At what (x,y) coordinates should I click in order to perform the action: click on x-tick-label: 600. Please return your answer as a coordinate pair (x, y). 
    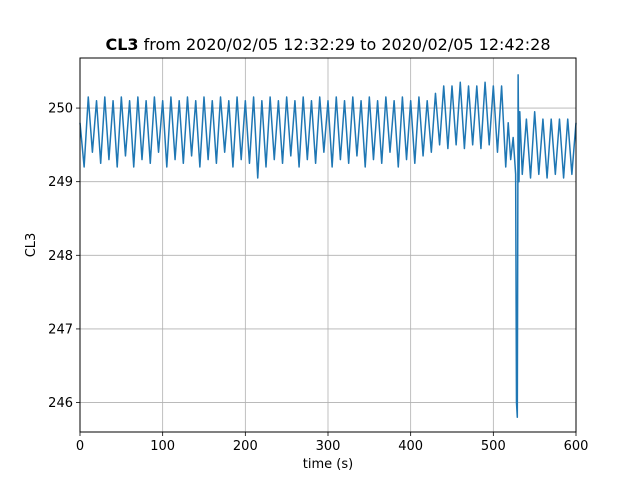
    Looking at the image, I should click on (576, 446).